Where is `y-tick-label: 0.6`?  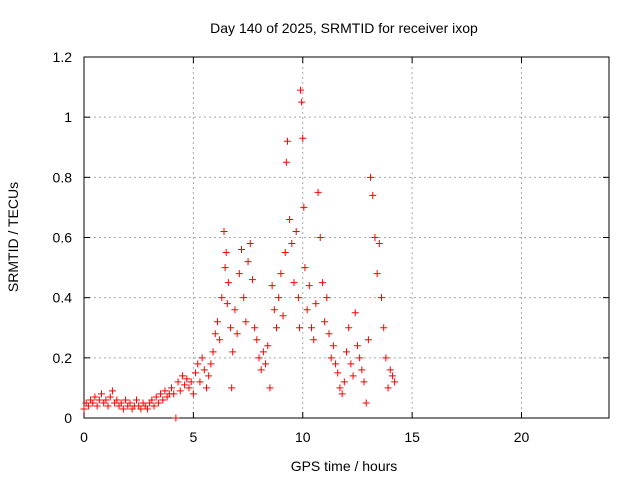 y-tick-label: 0.6 is located at coordinates (63, 238).